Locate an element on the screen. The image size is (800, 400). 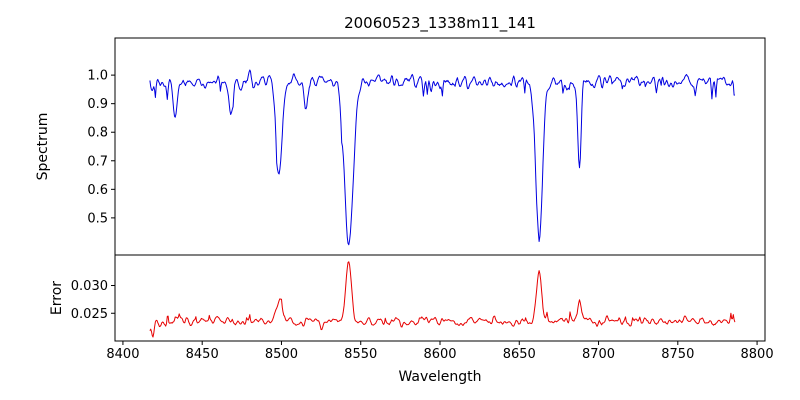
x-tick-label: 8400 is located at coordinates (122, 354).